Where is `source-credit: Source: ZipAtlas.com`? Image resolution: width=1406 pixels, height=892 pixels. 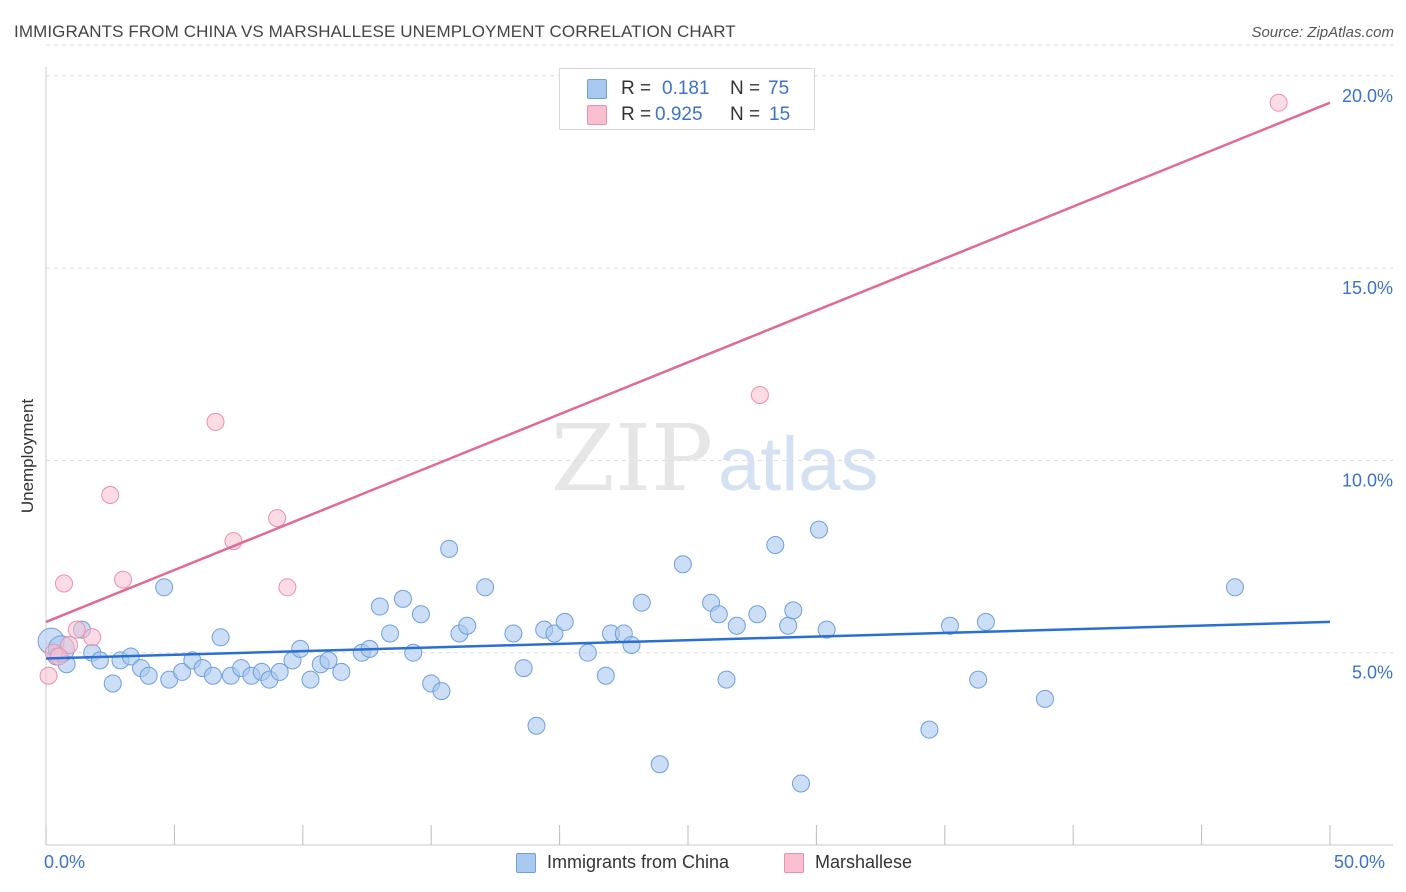
source-credit: Source: ZipAtlas.com is located at coordinates (1322, 32).